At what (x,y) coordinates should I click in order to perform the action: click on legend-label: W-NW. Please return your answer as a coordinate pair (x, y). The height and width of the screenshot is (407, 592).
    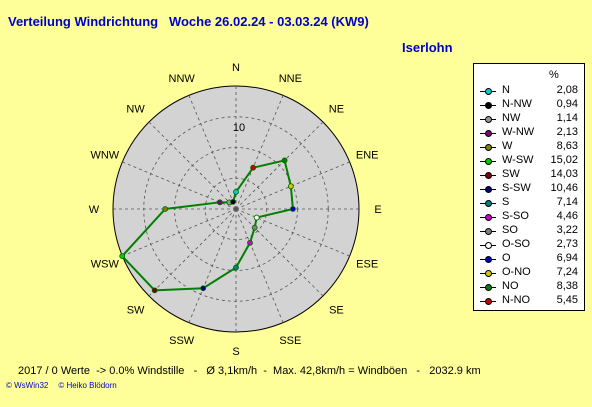
    Looking at the image, I should click on (518, 132).